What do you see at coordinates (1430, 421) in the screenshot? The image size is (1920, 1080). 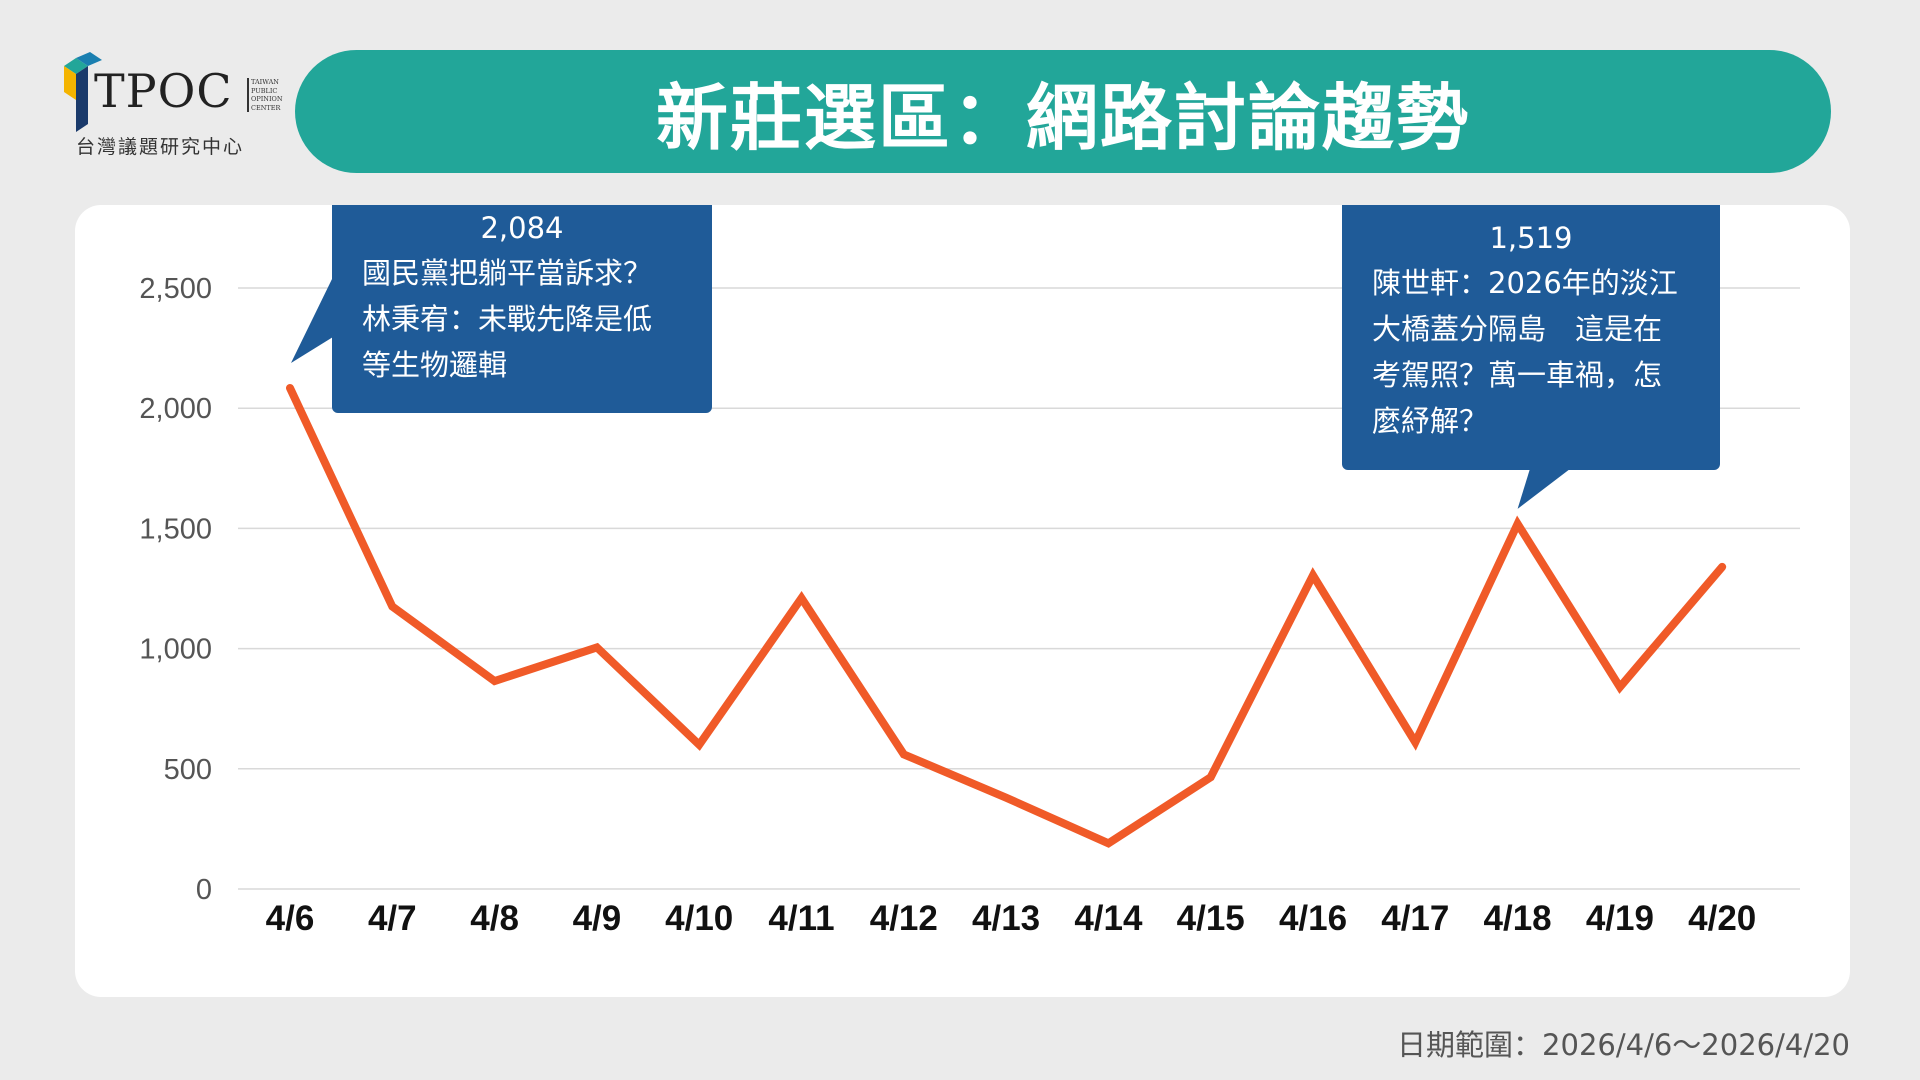 I see `callout-text-line: 麼紓解？` at bounding box center [1430, 421].